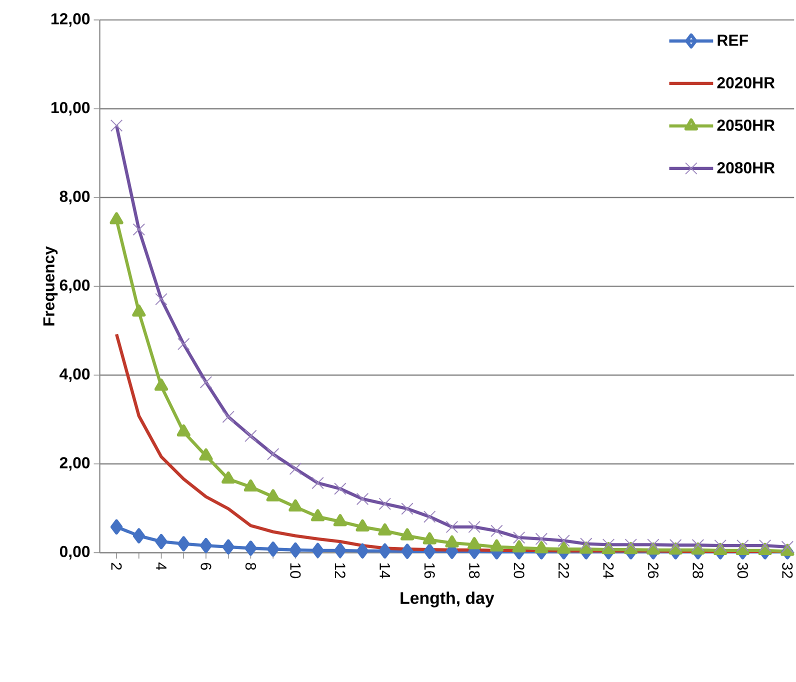 The width and height of the screenshot is (796, 682). What do you see at coordinates (733, 40) in the screenshot?
I see `legend-label: REF` at bounding box center [733, 40].